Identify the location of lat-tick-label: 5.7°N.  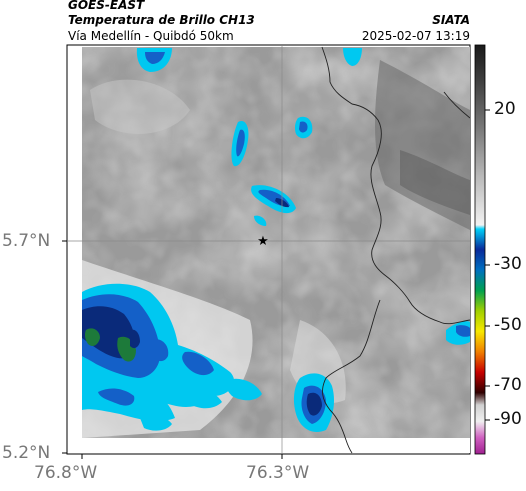
(26, 241).